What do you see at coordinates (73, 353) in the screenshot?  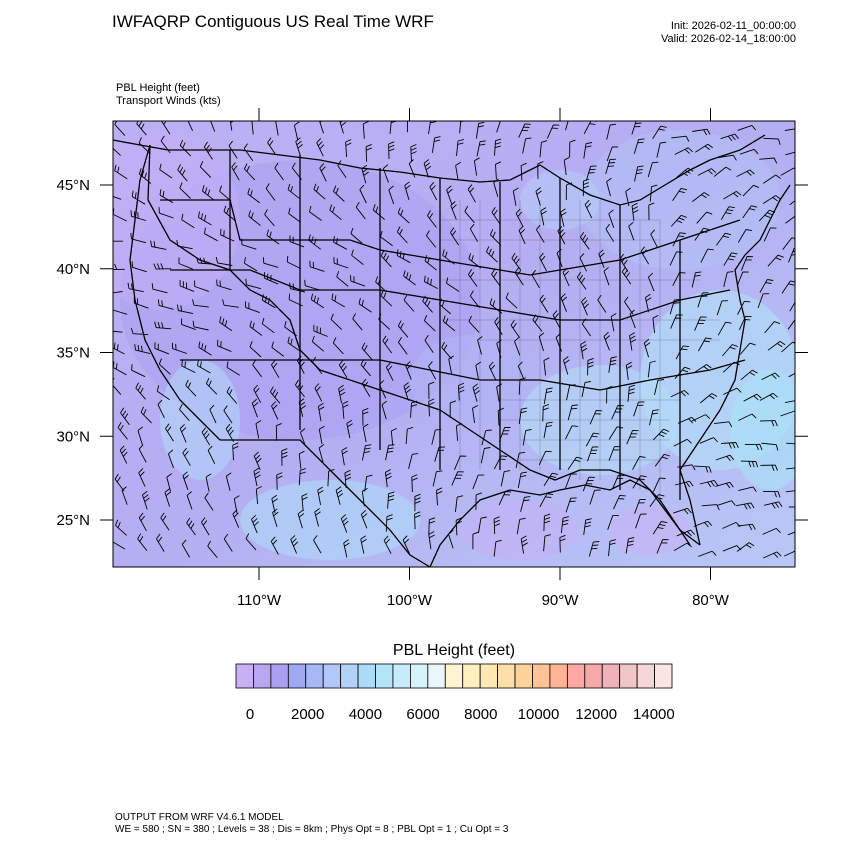 I see `lat-tick-label: 35°N` at bounding box center [73, 353].